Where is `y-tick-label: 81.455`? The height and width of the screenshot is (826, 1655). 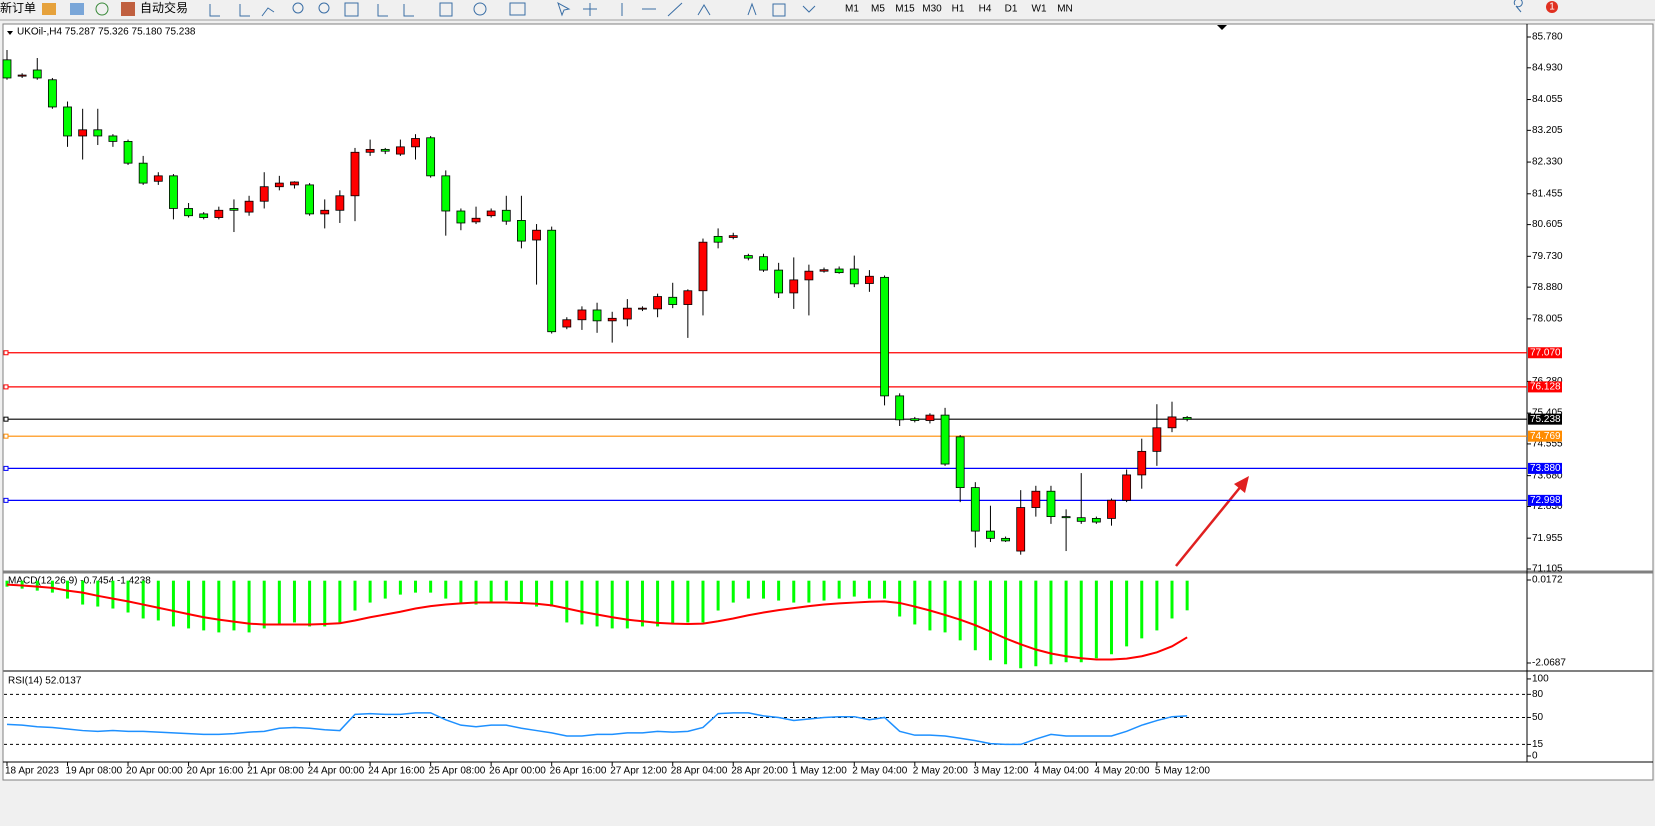
y-tick-label: 81.455 is located at coordinates (1547, 193).